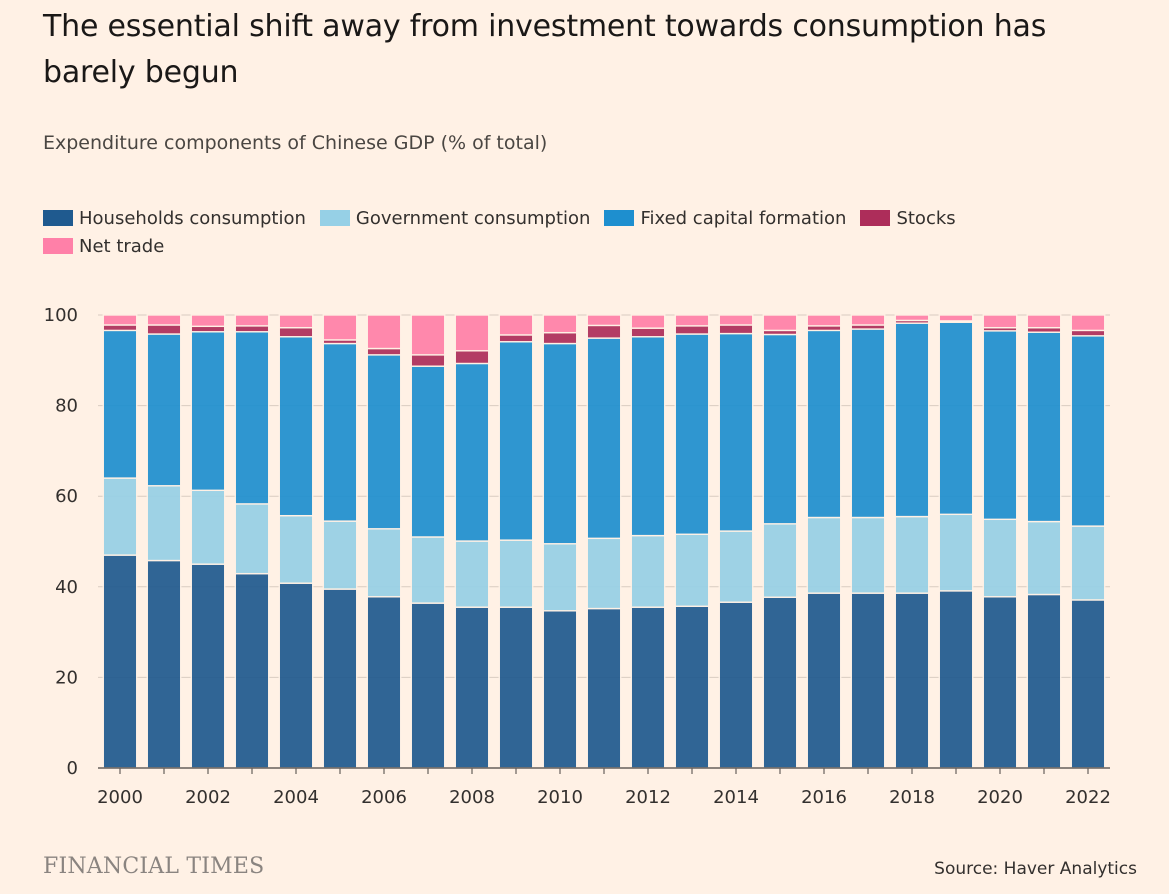 The width and height of the screenshot is (1169, 894). What do you see at coordinates (122, 246) in the screenshot?
I see `legend-label-4: Net trade` at bounding box center [122, 246].